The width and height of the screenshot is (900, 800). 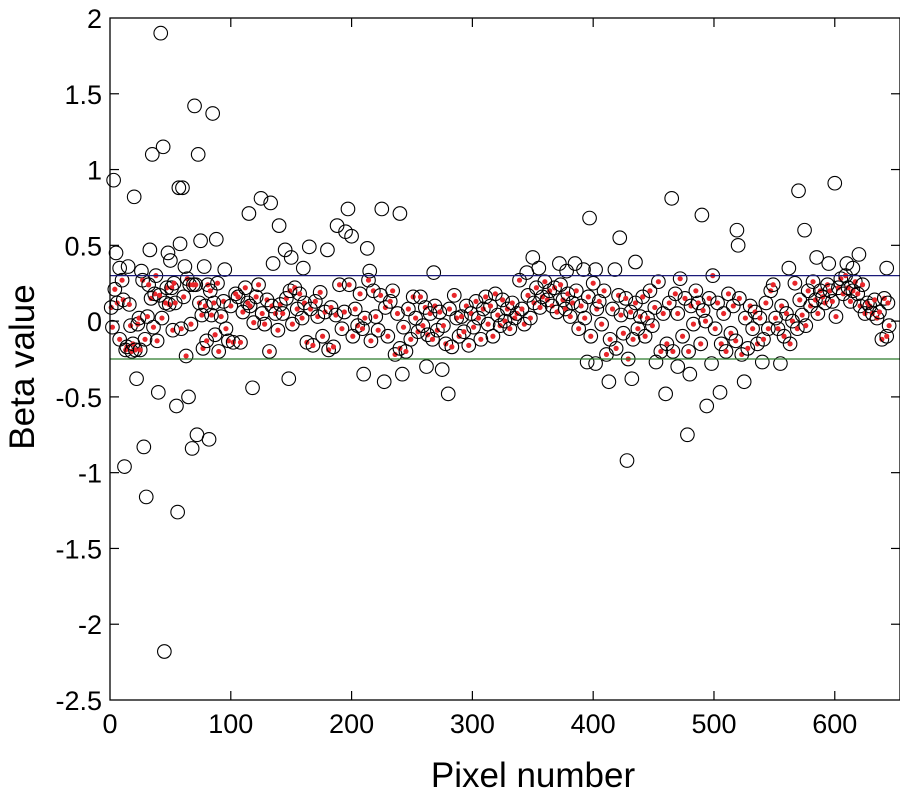 What do you see at coordinates (94, 322) in the screenshot?
I see `y-tick-label: 0` at bounding box center [94, 322].